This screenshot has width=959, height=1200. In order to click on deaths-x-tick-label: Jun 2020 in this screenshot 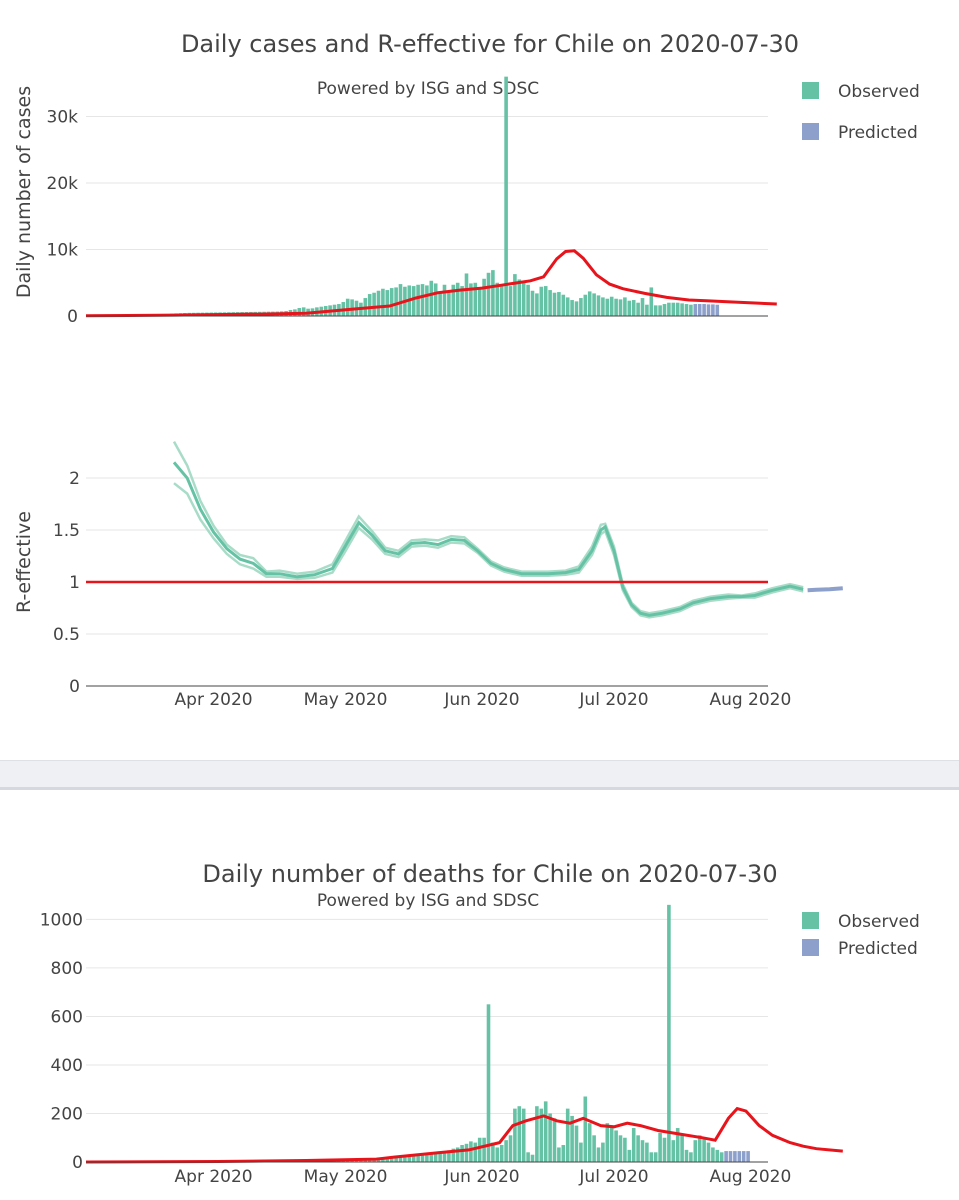, I will do `click(481, 1177)`.